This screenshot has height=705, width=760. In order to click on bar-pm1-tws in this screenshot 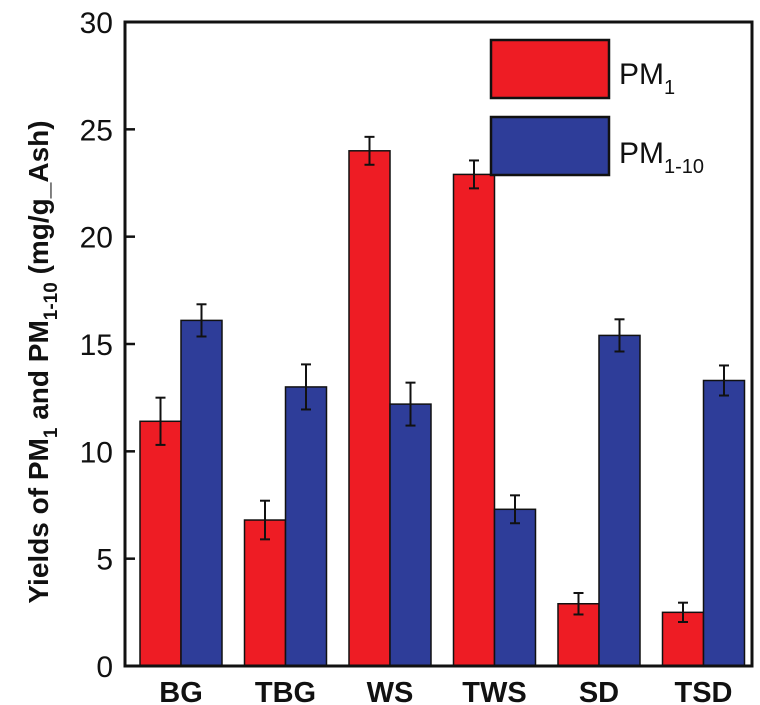, I will do `click(474, 420)`.